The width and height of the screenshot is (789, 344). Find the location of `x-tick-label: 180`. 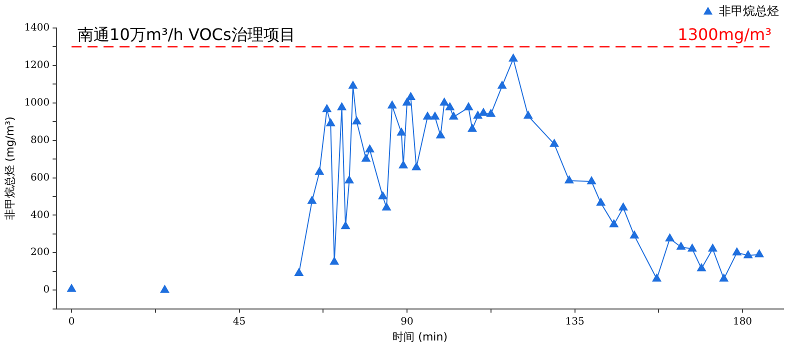

x-tick-label: 180 is located at coordinates (742, 322).